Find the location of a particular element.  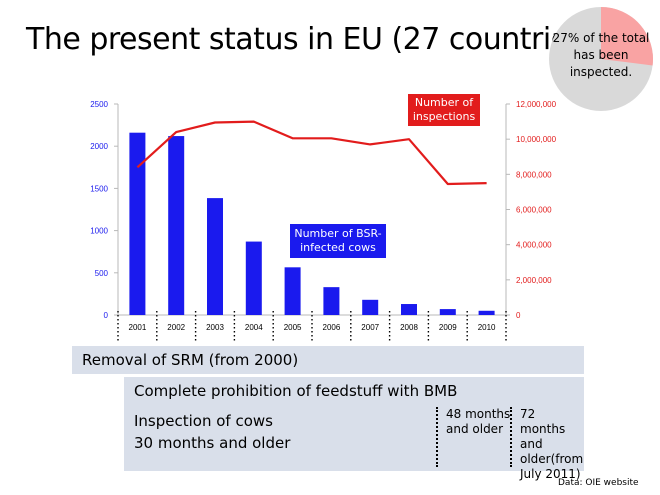

inspection-text-line-2: 30 months and older is located at coordinates (212, 443).